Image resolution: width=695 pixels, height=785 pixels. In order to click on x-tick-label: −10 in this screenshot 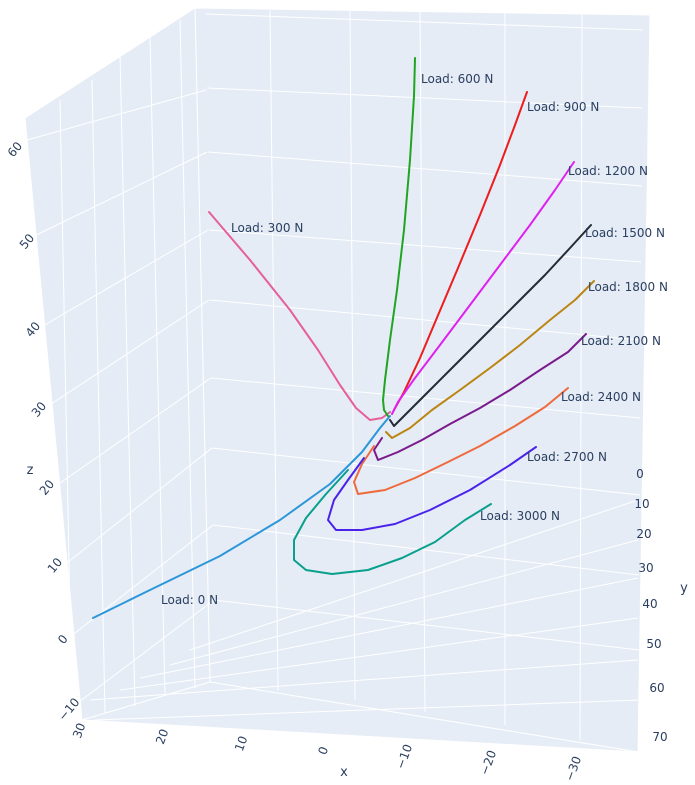, I will do `click(404, 756)`.